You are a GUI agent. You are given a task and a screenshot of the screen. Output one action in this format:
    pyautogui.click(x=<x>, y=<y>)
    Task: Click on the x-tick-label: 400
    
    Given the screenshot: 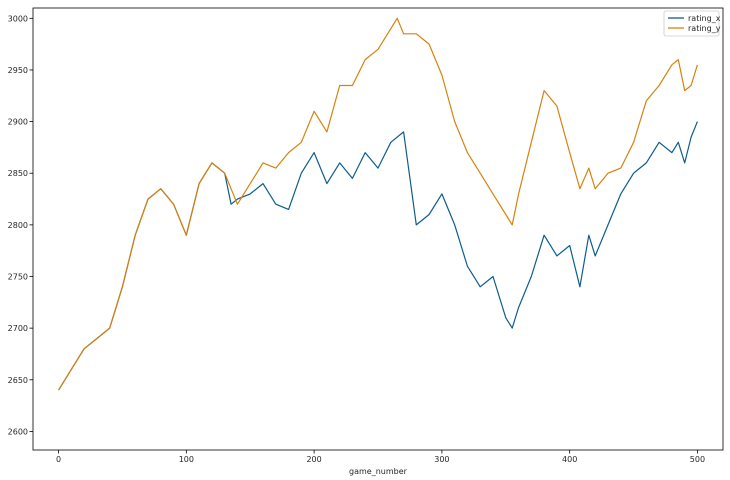 What is the action you would take?
    pyautogui.click(x=569, y=459)
    